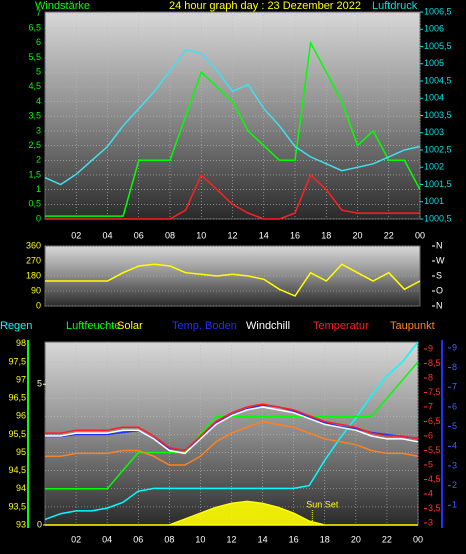 Image resolution: width=466 pixels, height=554 pixels. What do you see at coordinates (33, 245) in the screenshot?
I see `y-tick-label: 360` at bounding box center [33, 245].